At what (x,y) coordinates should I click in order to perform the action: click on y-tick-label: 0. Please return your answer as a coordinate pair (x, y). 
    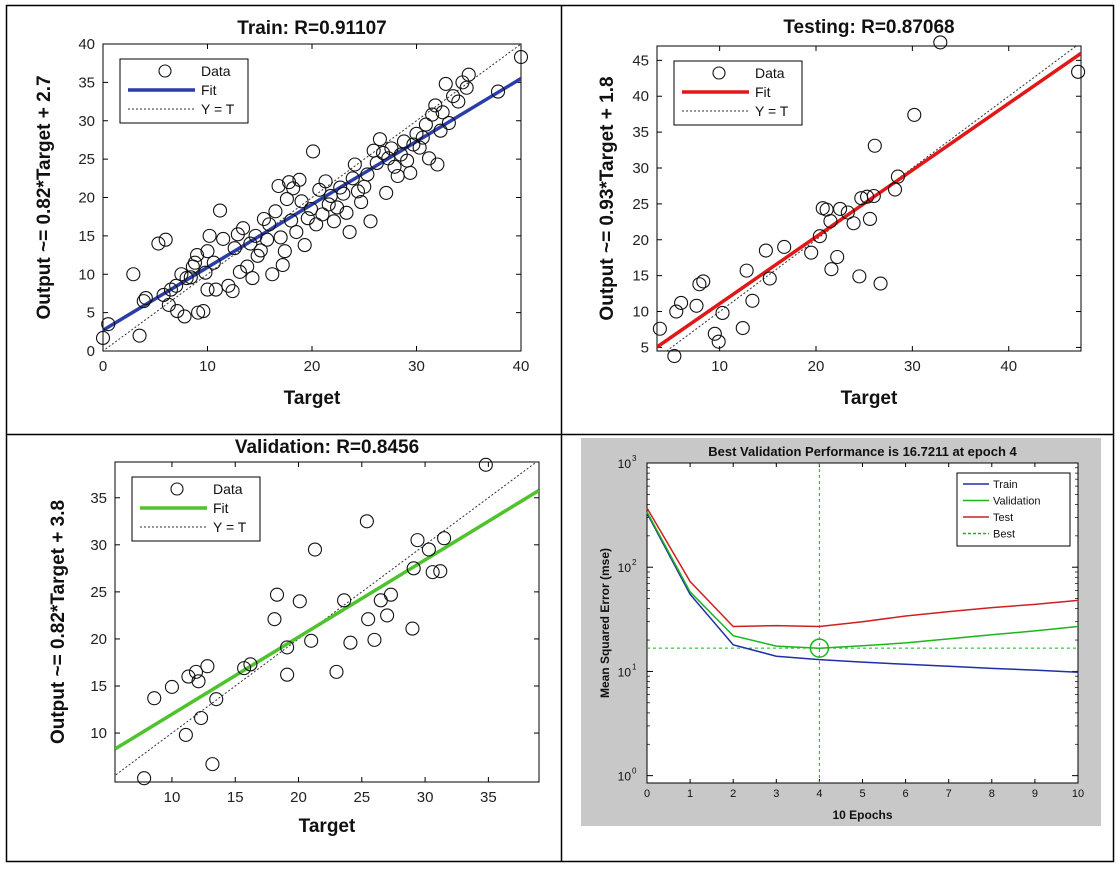
    Looking at the image, I should click on (91, 351).